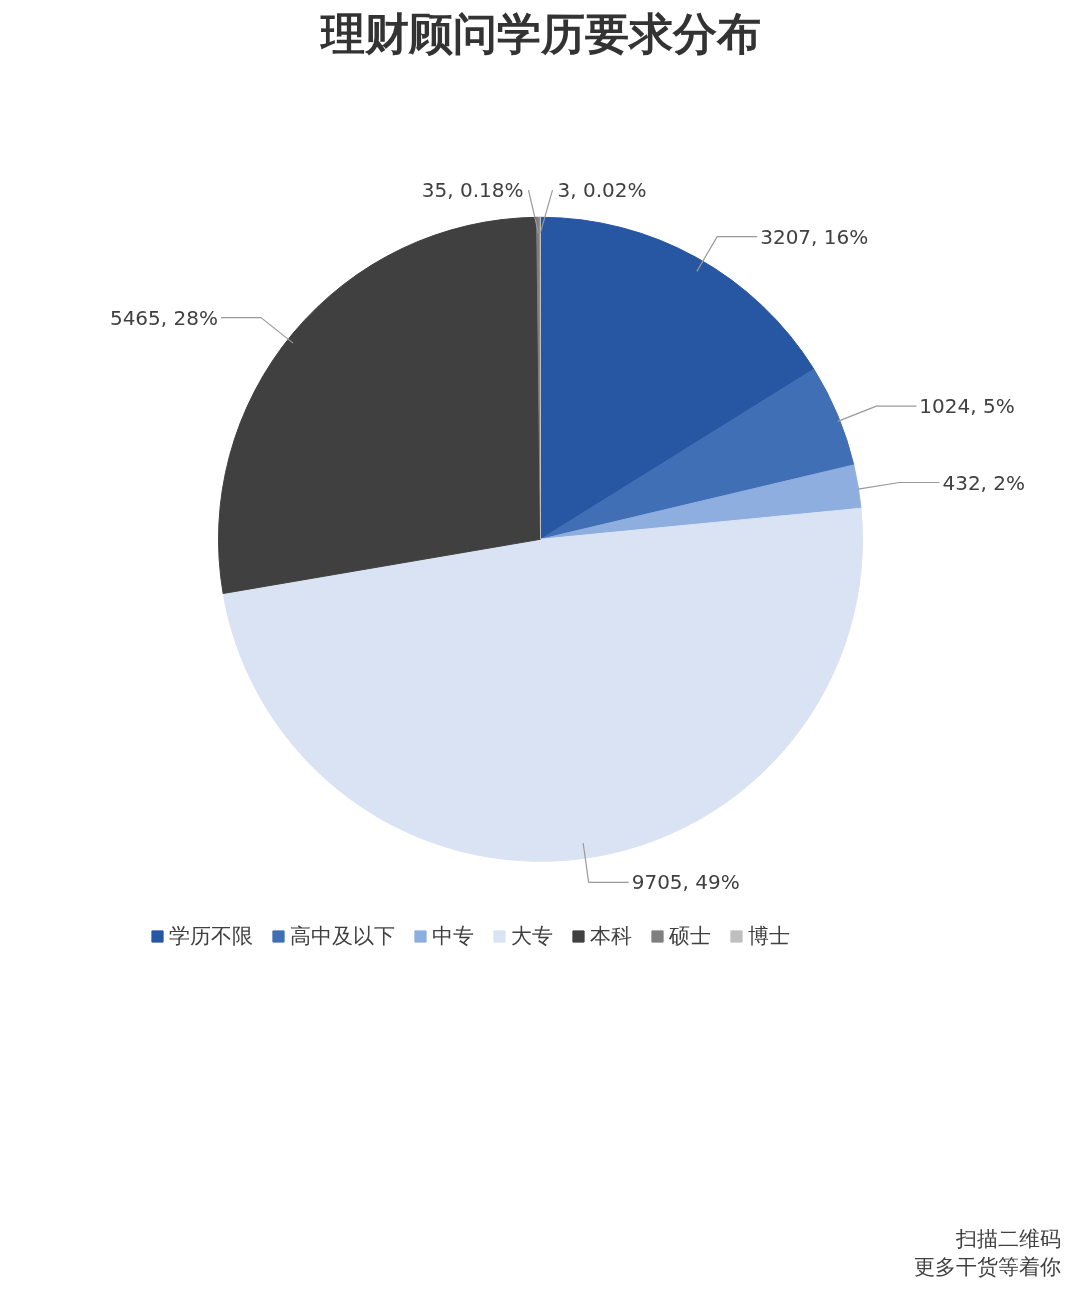  What do you see at coordinates (342, 936) in the screenshot?
I see `legend-label: 高中及以下` at bounding box center [342, 936].